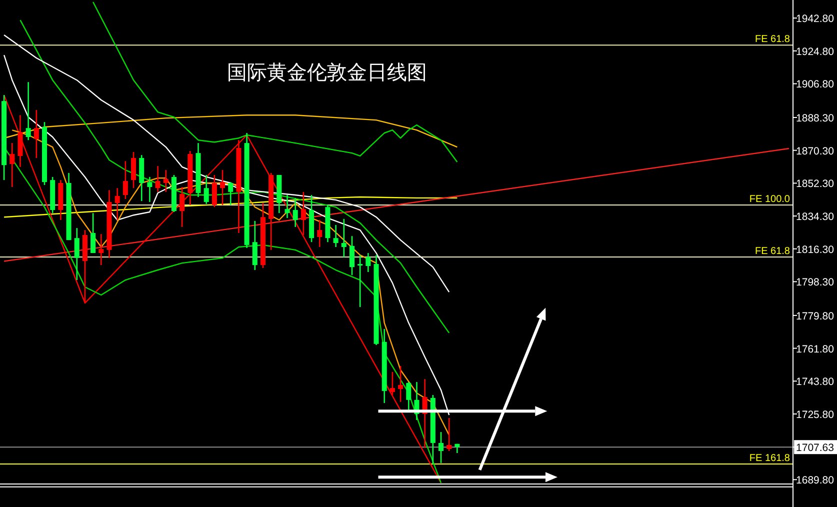 This screenshot has height=507, width=837. Describe the element at coordinates (815, 118) in the screenshot. I see `y-tick-label: 1888.30` at that location.